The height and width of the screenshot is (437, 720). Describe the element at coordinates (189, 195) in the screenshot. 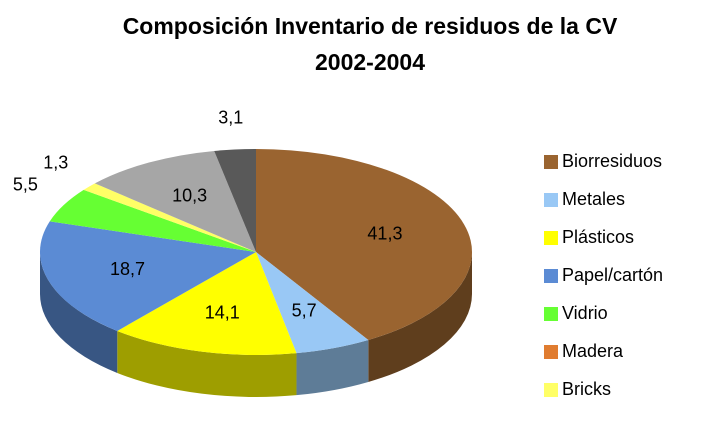

I see `data-label: 10,3` at that location.